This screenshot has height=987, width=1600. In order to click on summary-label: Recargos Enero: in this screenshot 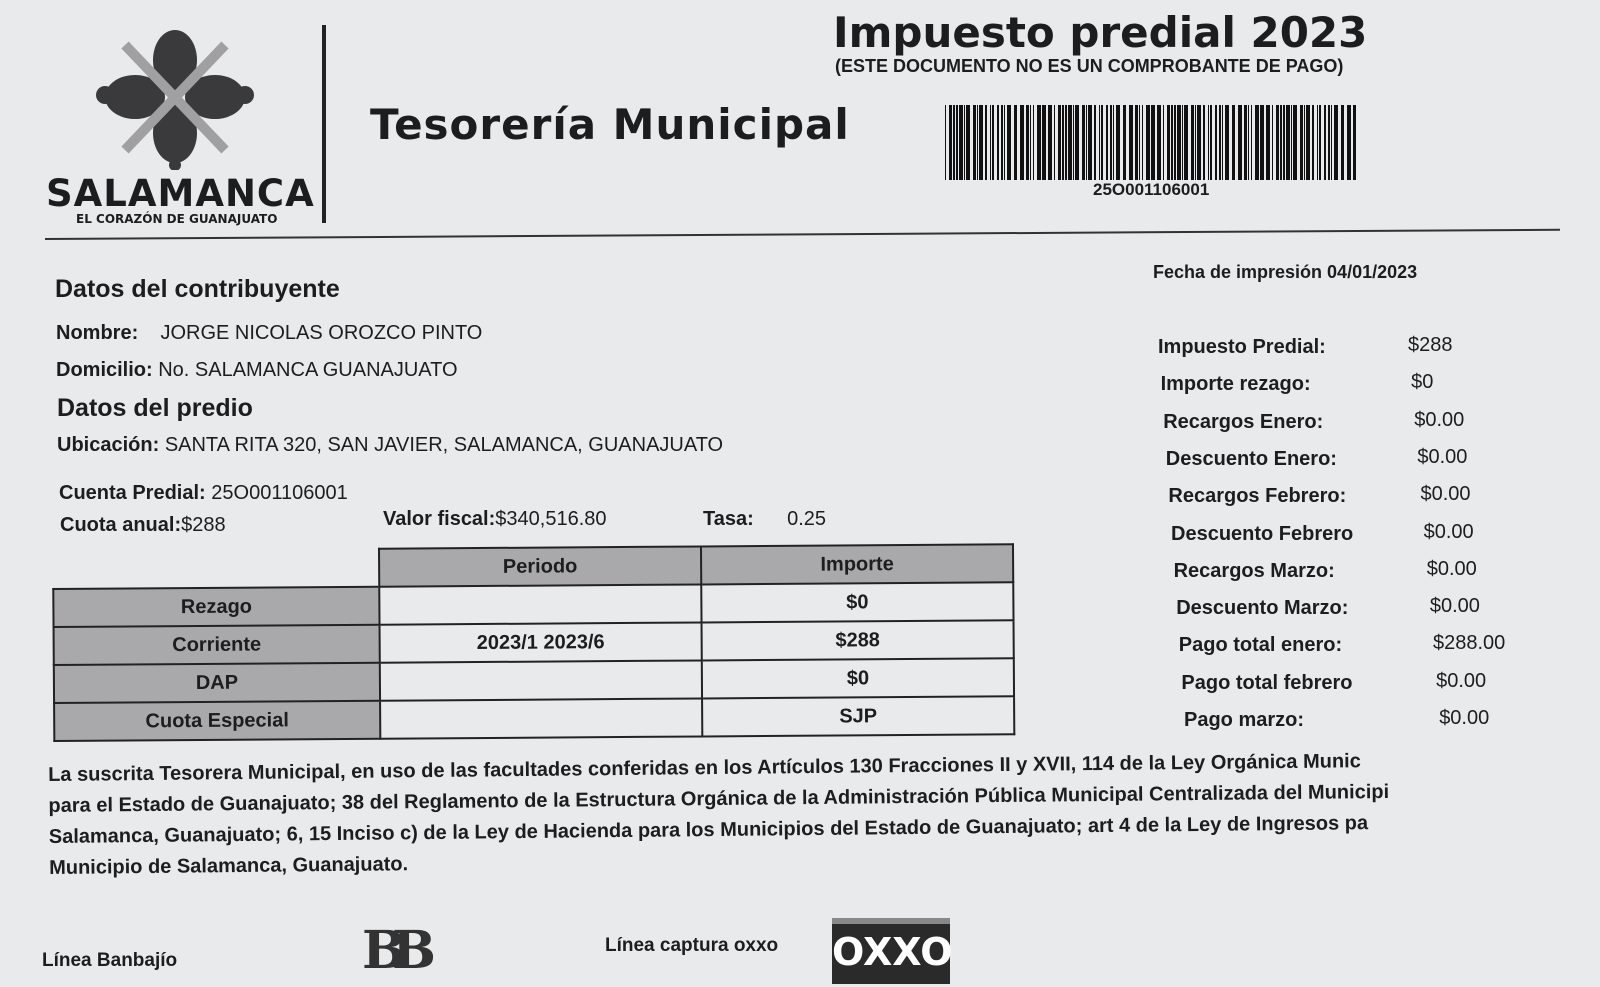, I will do `click(1243, 421)`.